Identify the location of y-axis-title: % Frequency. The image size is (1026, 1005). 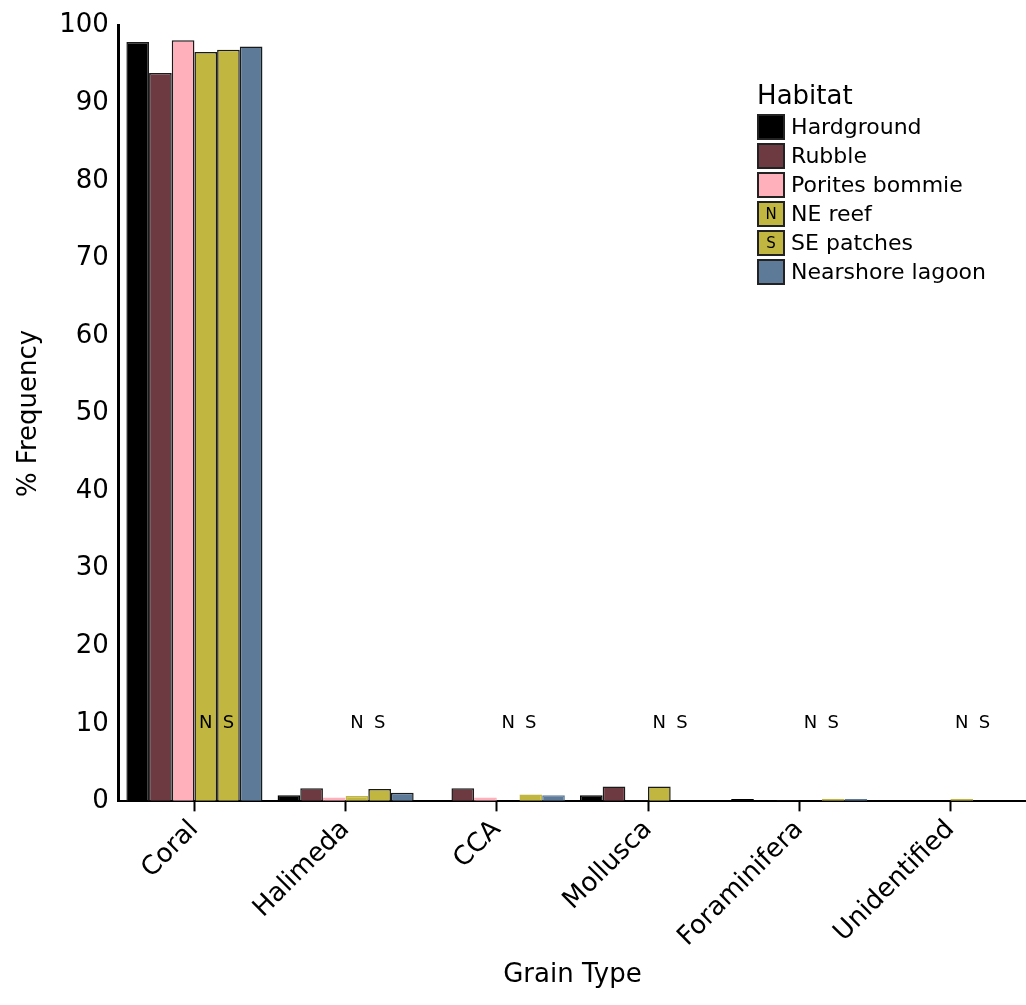
(27, 413).